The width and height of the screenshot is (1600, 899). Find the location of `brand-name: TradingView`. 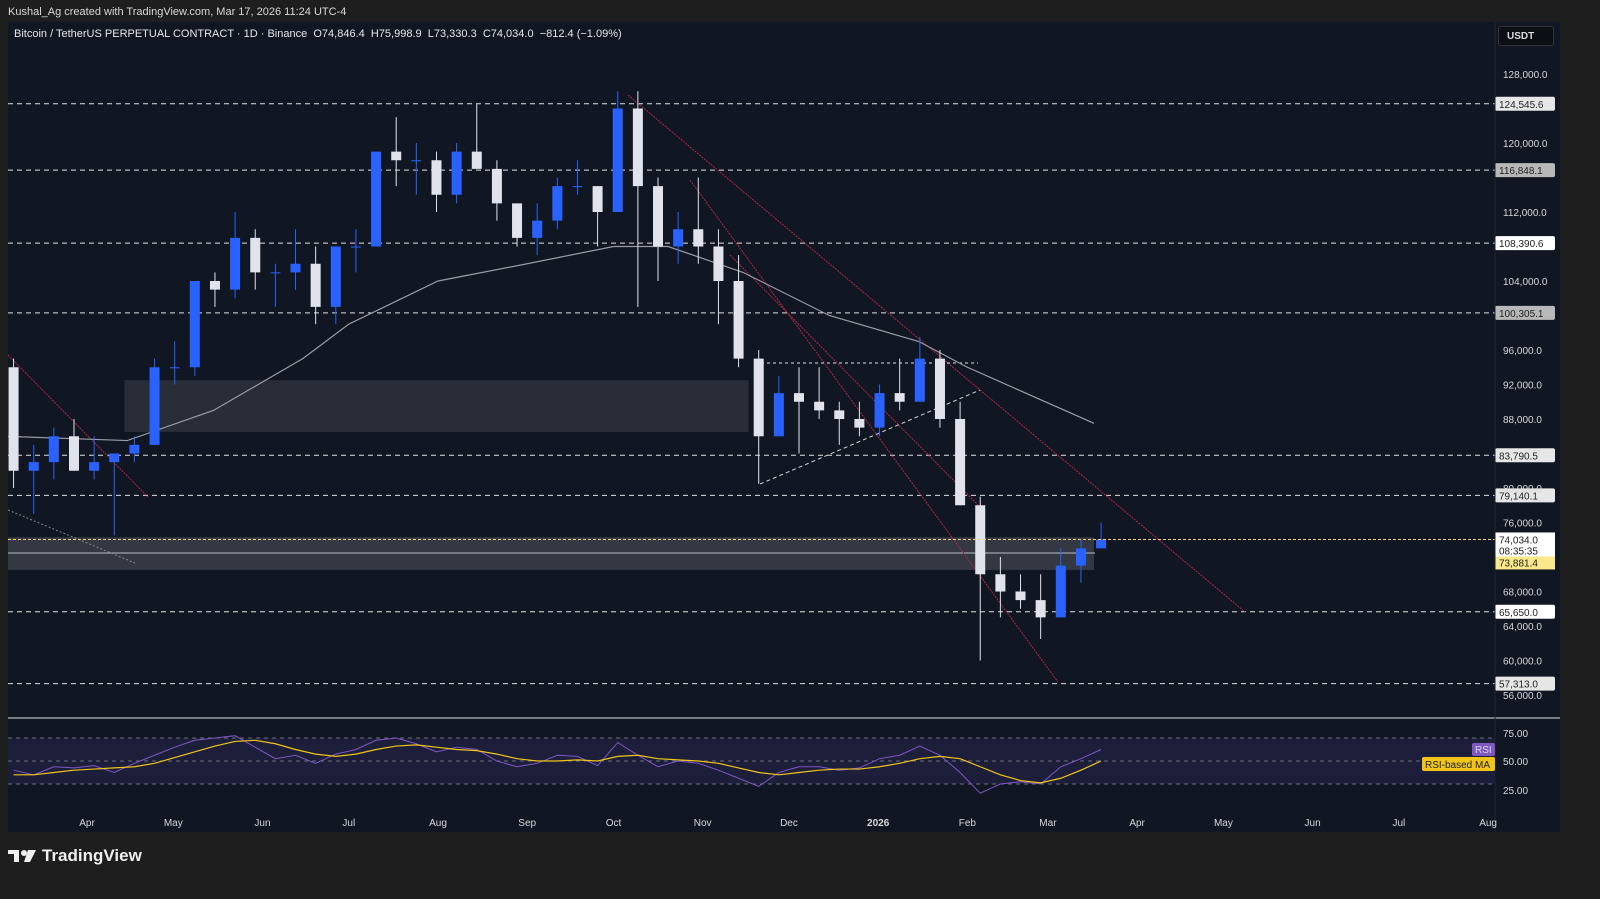

brand-name: TradingView is located at coordinates (92, 855).